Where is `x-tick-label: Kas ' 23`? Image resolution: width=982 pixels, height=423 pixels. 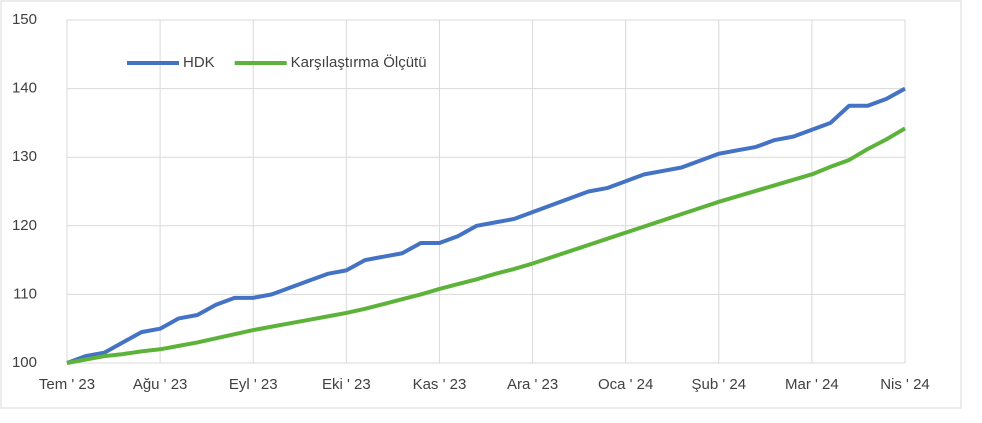
x-tick-label: Kas ' 23 is located at coordinates (440, 384).